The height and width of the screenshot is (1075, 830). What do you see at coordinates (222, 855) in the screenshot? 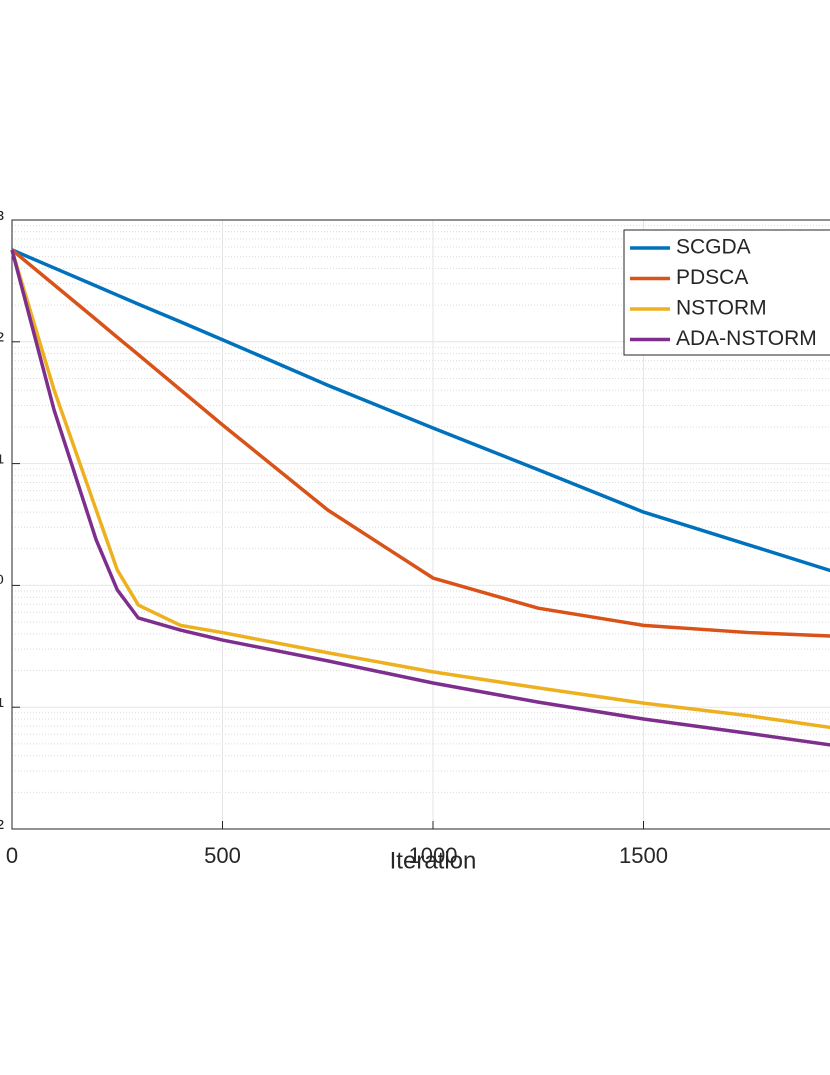
I see `x-tick-label: 500` at bounding box center [222, 855].